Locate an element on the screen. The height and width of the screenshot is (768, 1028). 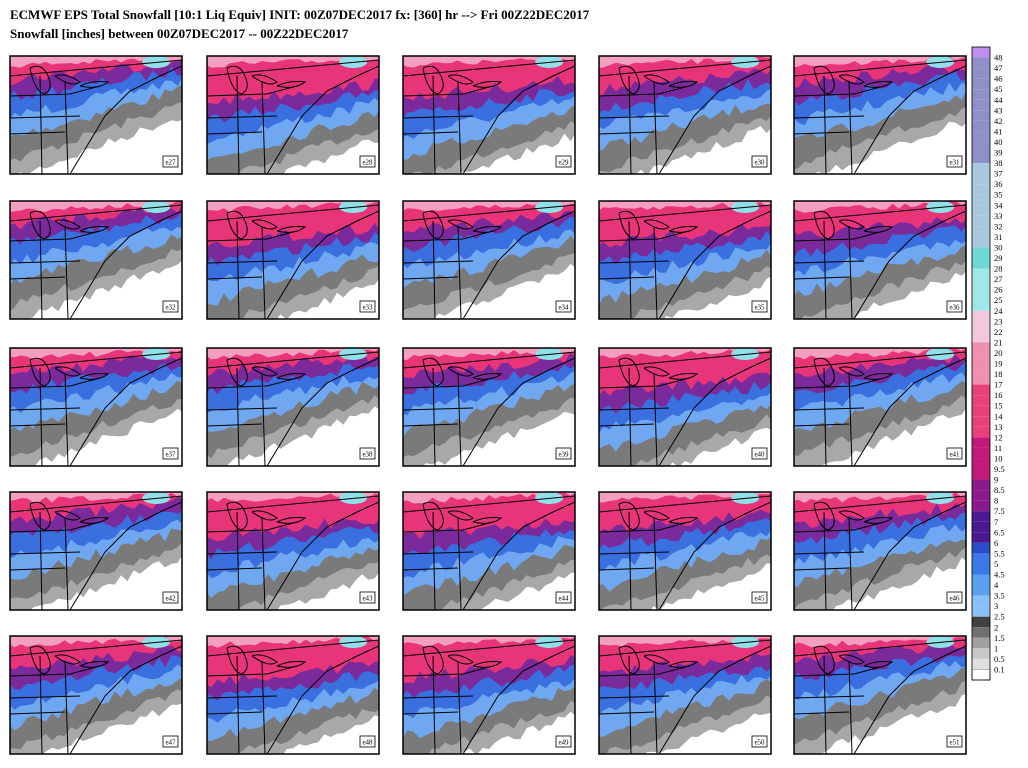
colorbar-label: 25 is located at coordinates (998, 300).